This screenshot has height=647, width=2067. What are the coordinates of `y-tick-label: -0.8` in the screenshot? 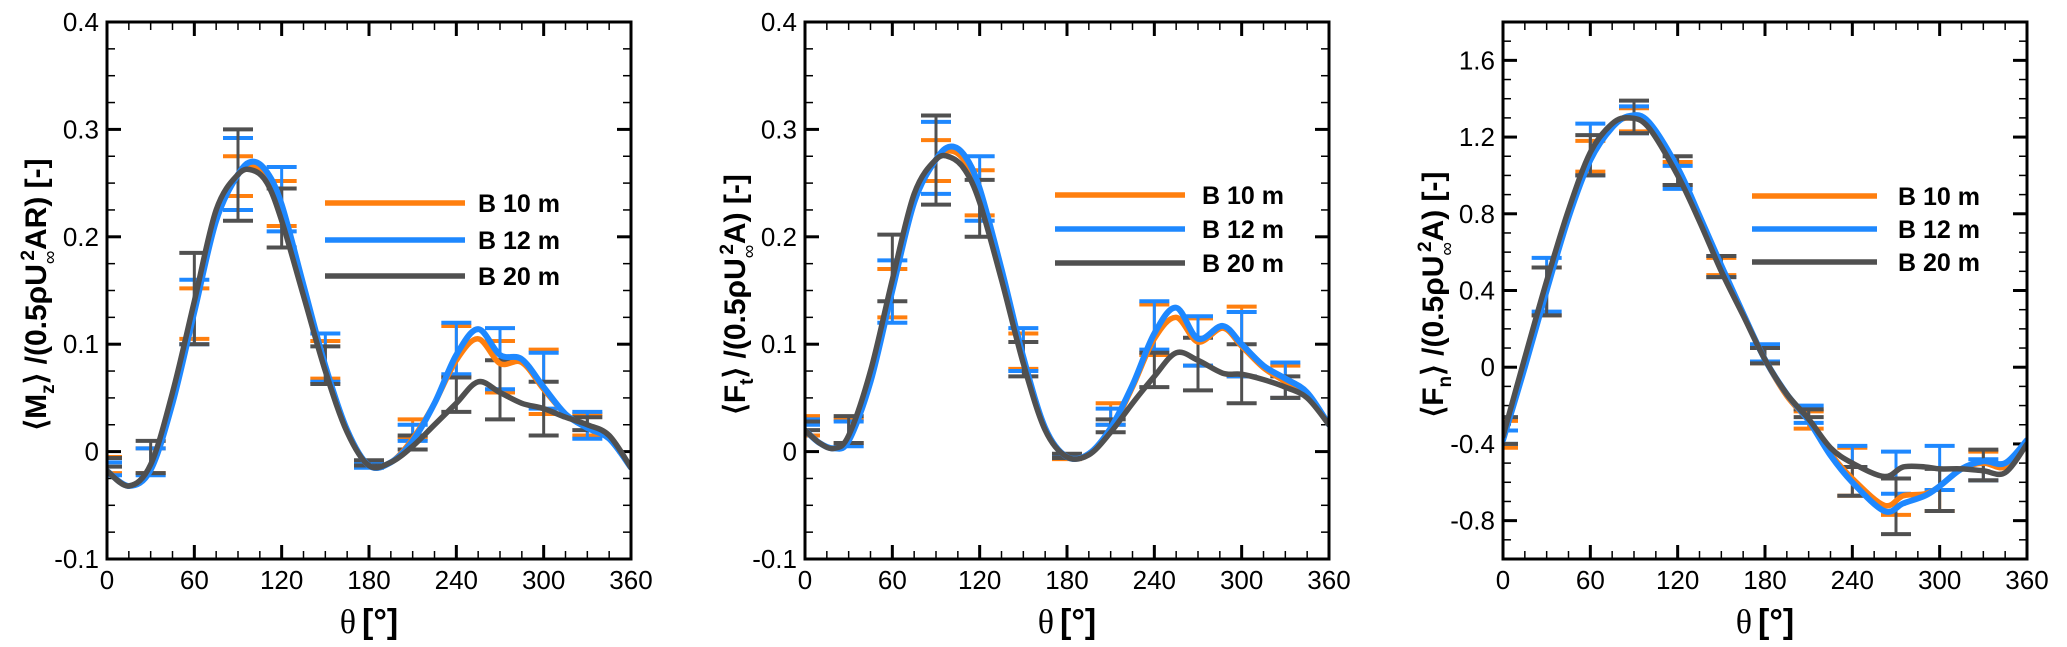 It's located at (1472, 521).